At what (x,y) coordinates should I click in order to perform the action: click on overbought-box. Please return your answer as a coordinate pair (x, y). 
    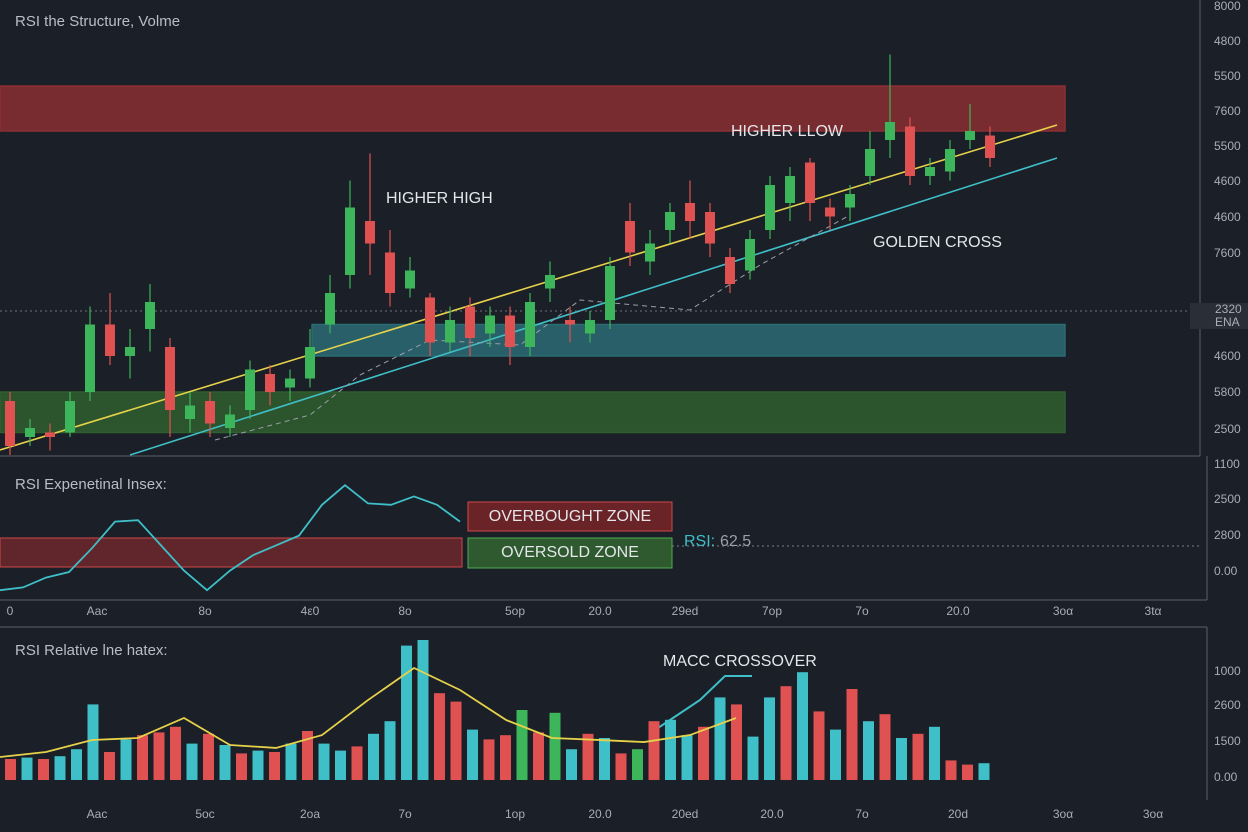
    Looking at the image, I should click on (570, 516).